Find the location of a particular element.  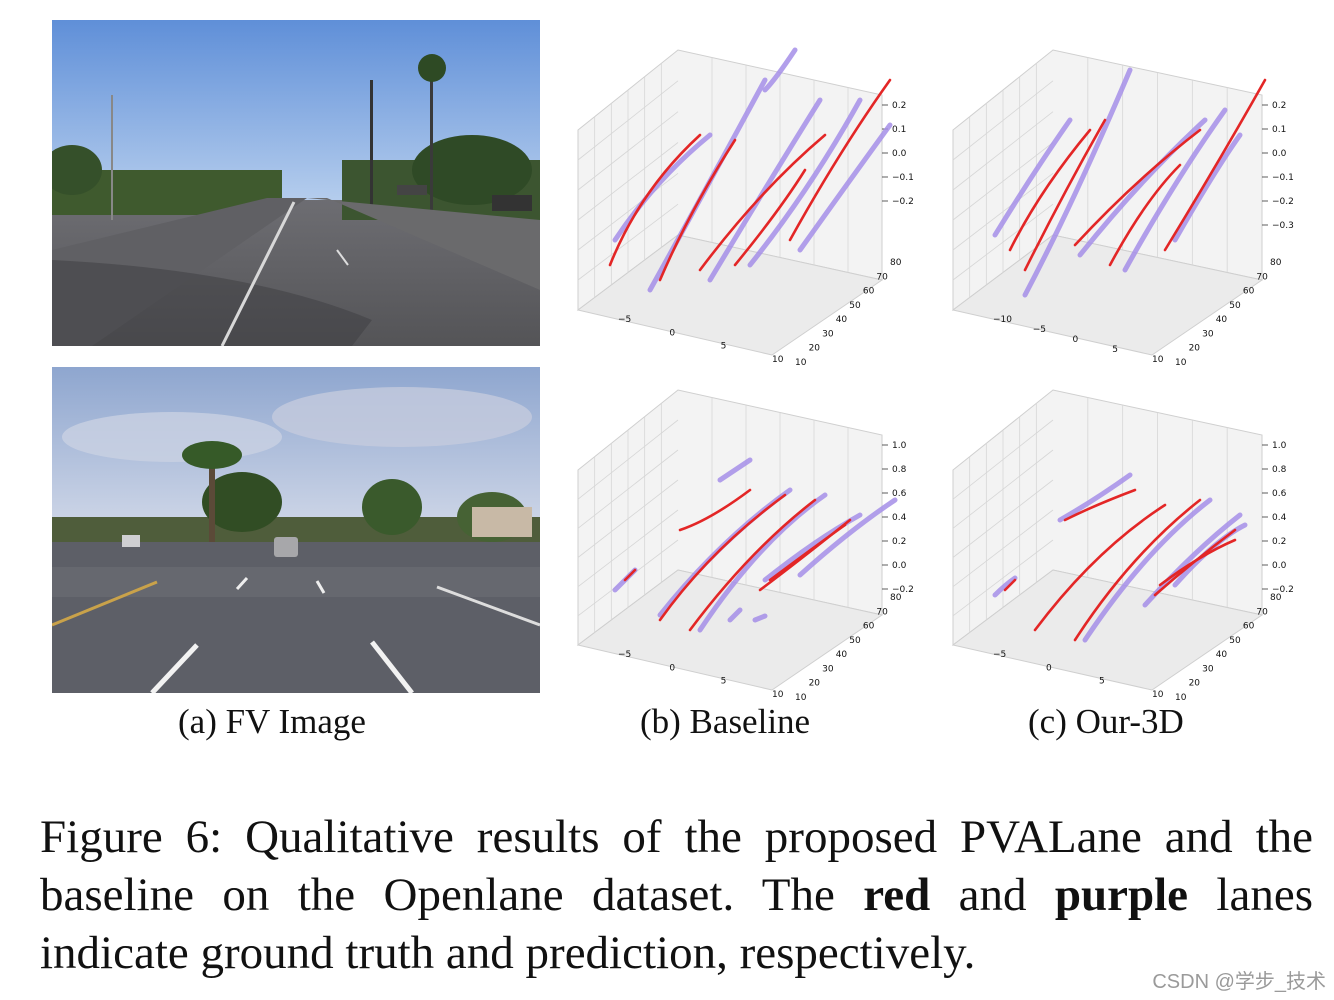

z-tick-label: 1.0 is located at coordinates (1279, 446).